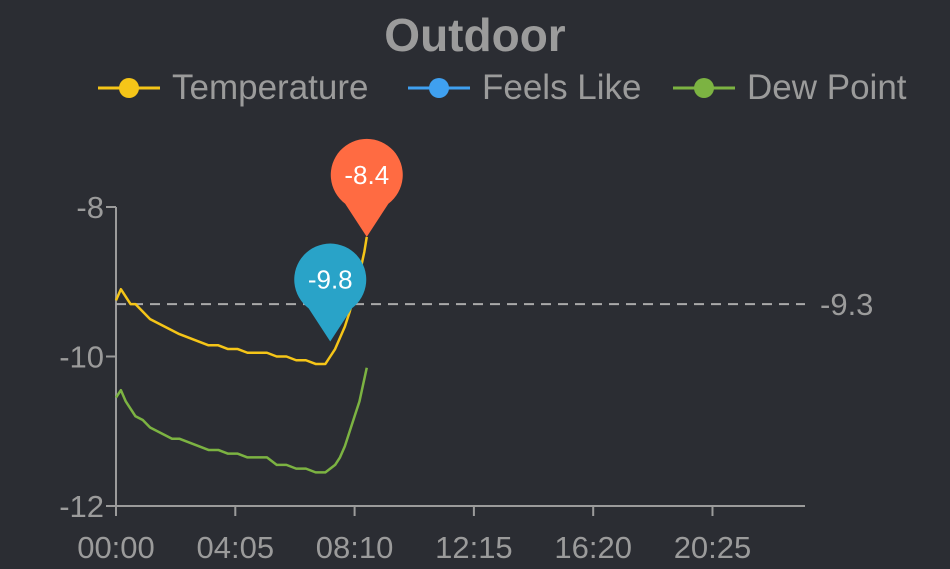 The height and width of the screenshot is (569, 950). I want to click on legend-label-dew-point: Dew Point, so click(827, 87).